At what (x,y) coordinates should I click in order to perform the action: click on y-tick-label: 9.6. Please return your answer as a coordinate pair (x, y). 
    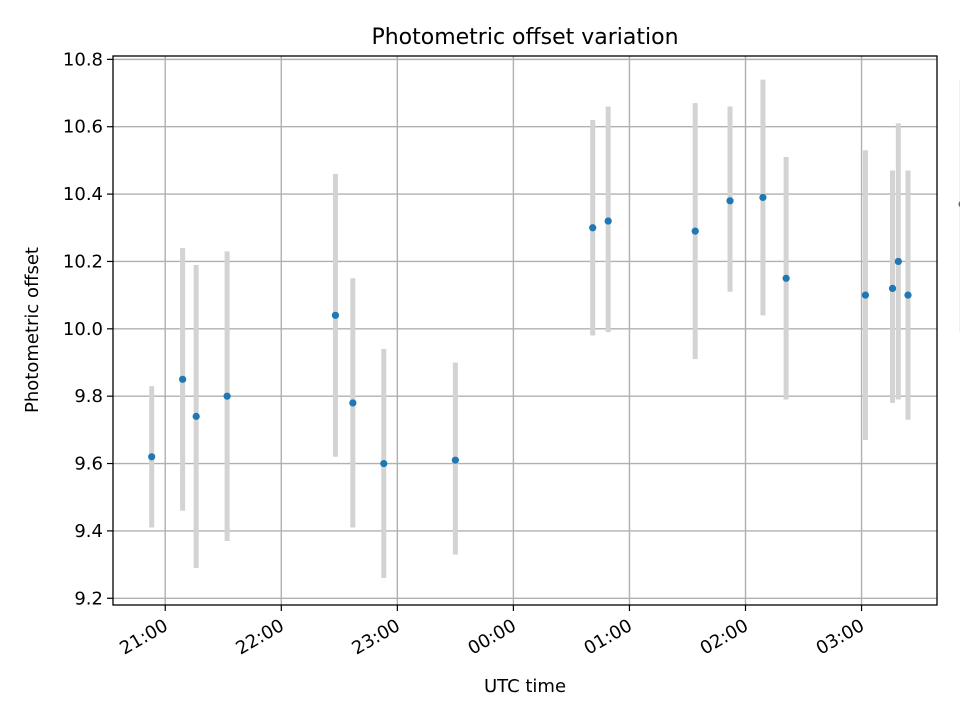
    Looking at the image, I should click on (88, 464).